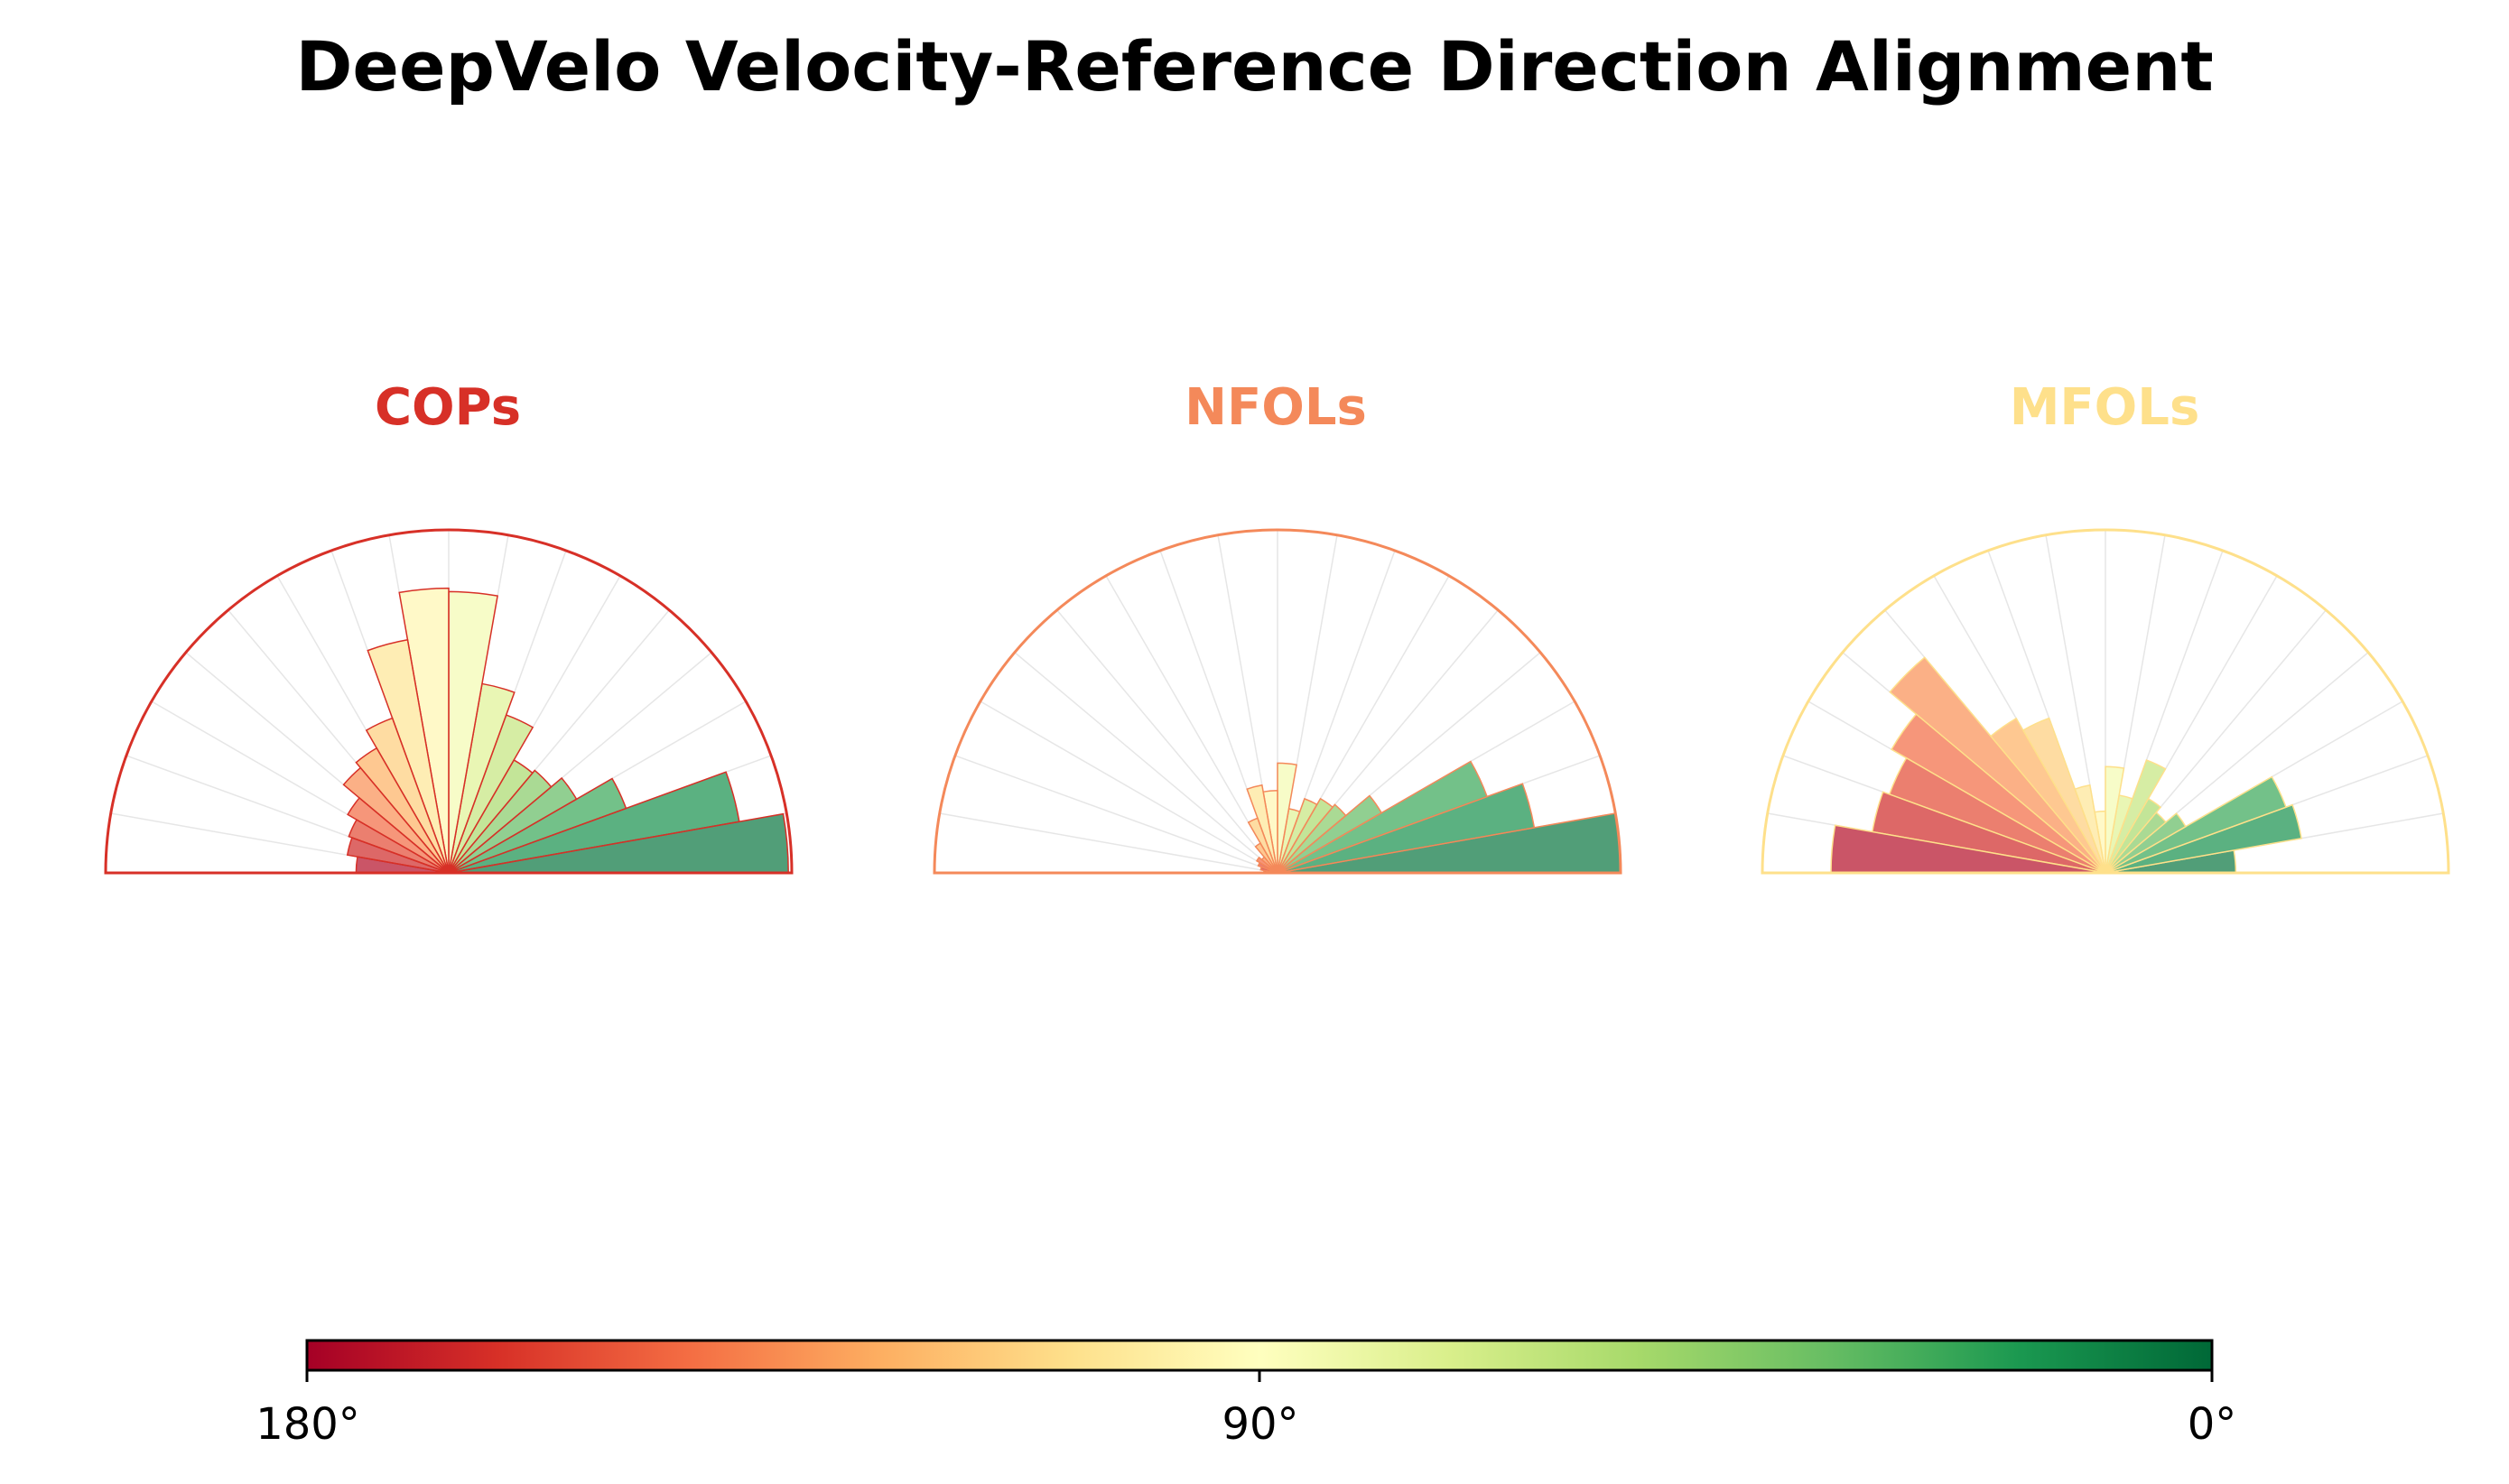 The image size is (2509, 1484). Describe the element at coordinates (1276, 408) in the screenshot. I see `panel-title-nfols: NFOLs` at that location.